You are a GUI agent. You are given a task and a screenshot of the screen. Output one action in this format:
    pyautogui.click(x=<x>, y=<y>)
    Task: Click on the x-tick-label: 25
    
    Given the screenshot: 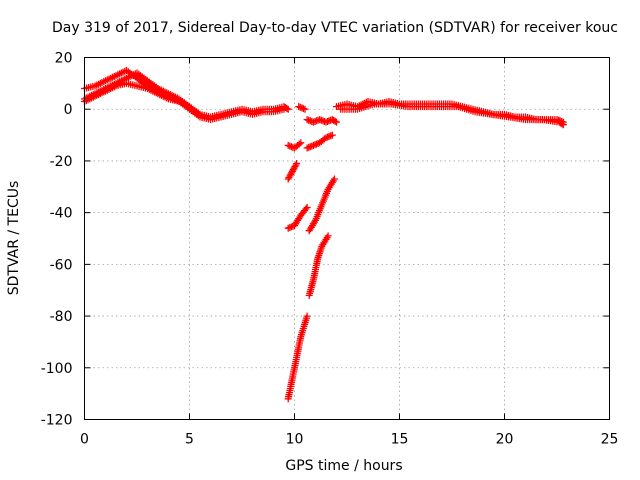 What is the action you would take?
    pyautogui.click(x=610, y=440)
    